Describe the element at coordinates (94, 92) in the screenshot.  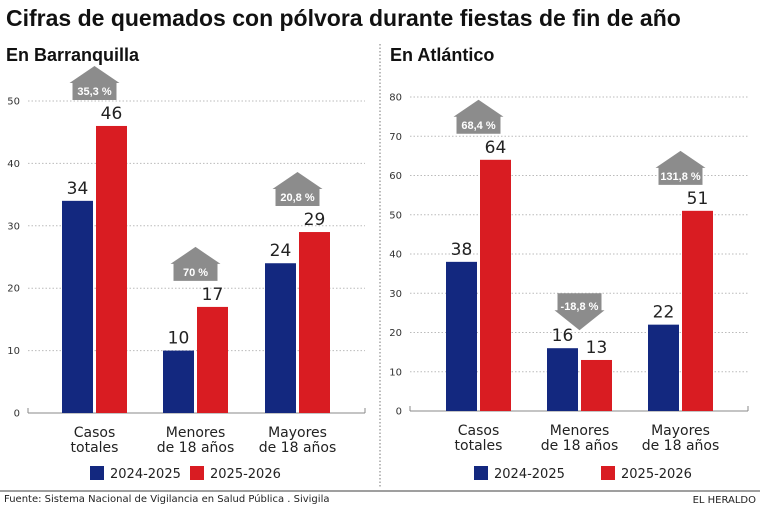
I see `change-badge: 35,3 %` at that location.